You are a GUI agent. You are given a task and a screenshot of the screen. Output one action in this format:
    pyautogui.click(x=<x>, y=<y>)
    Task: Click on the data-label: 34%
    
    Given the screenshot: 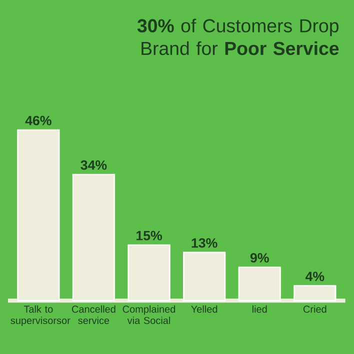 What is the action you would take?
    pyautogui.click(x=93, y=165)
    